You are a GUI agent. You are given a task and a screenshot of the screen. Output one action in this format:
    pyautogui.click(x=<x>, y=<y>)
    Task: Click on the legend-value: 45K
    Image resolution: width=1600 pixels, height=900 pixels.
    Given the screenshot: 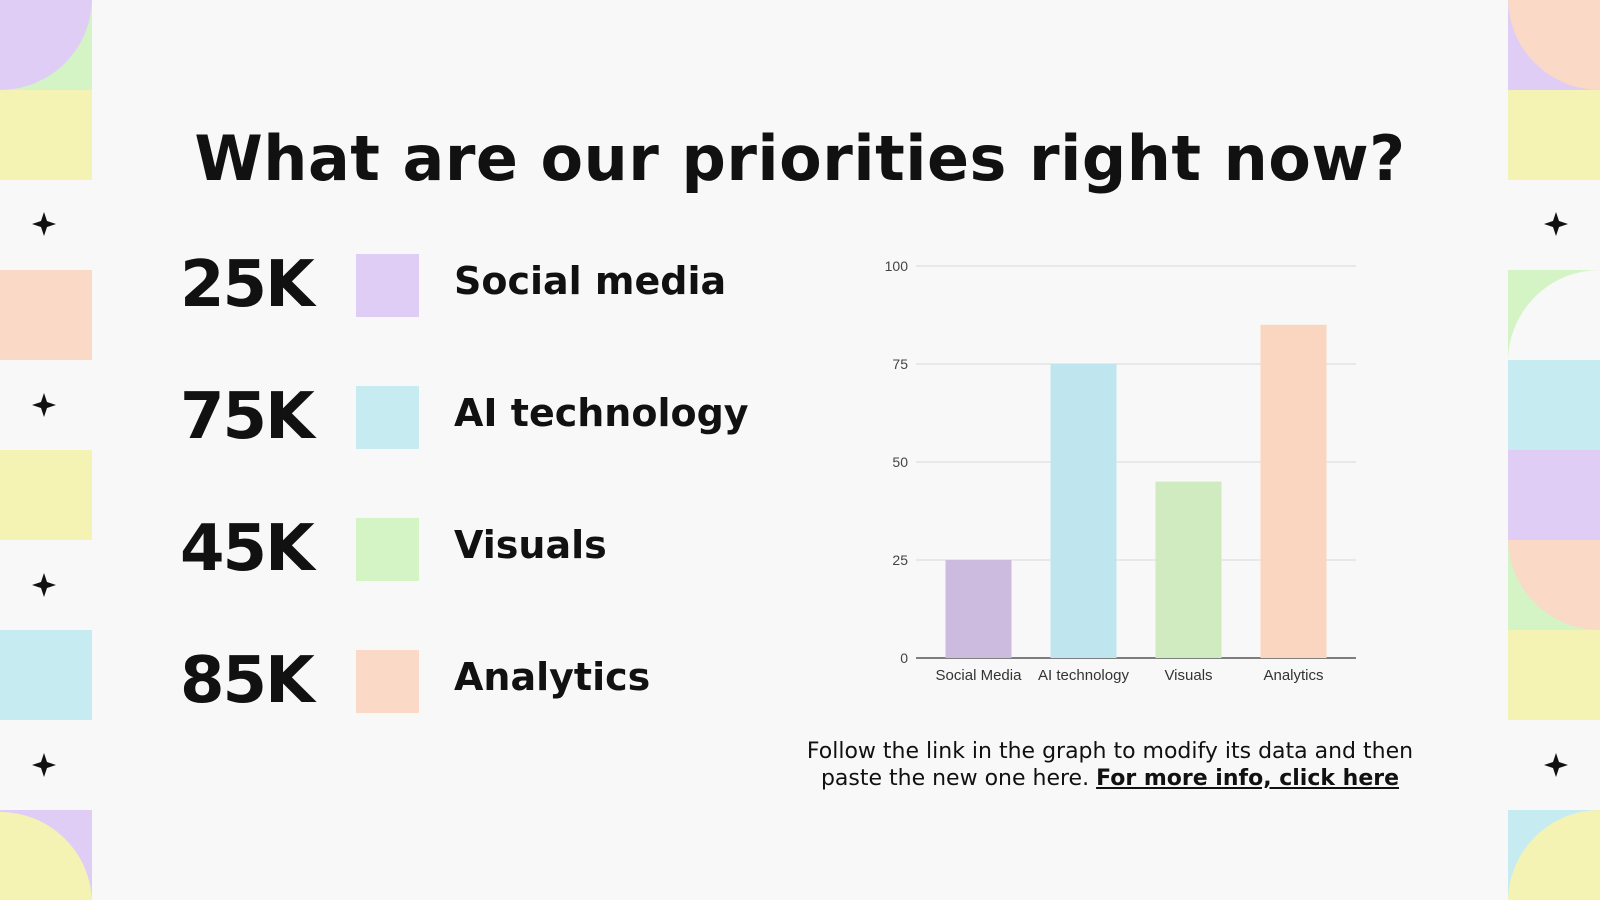 What is the action you would take?
    pyautogui.click(x=247, y=549)
    